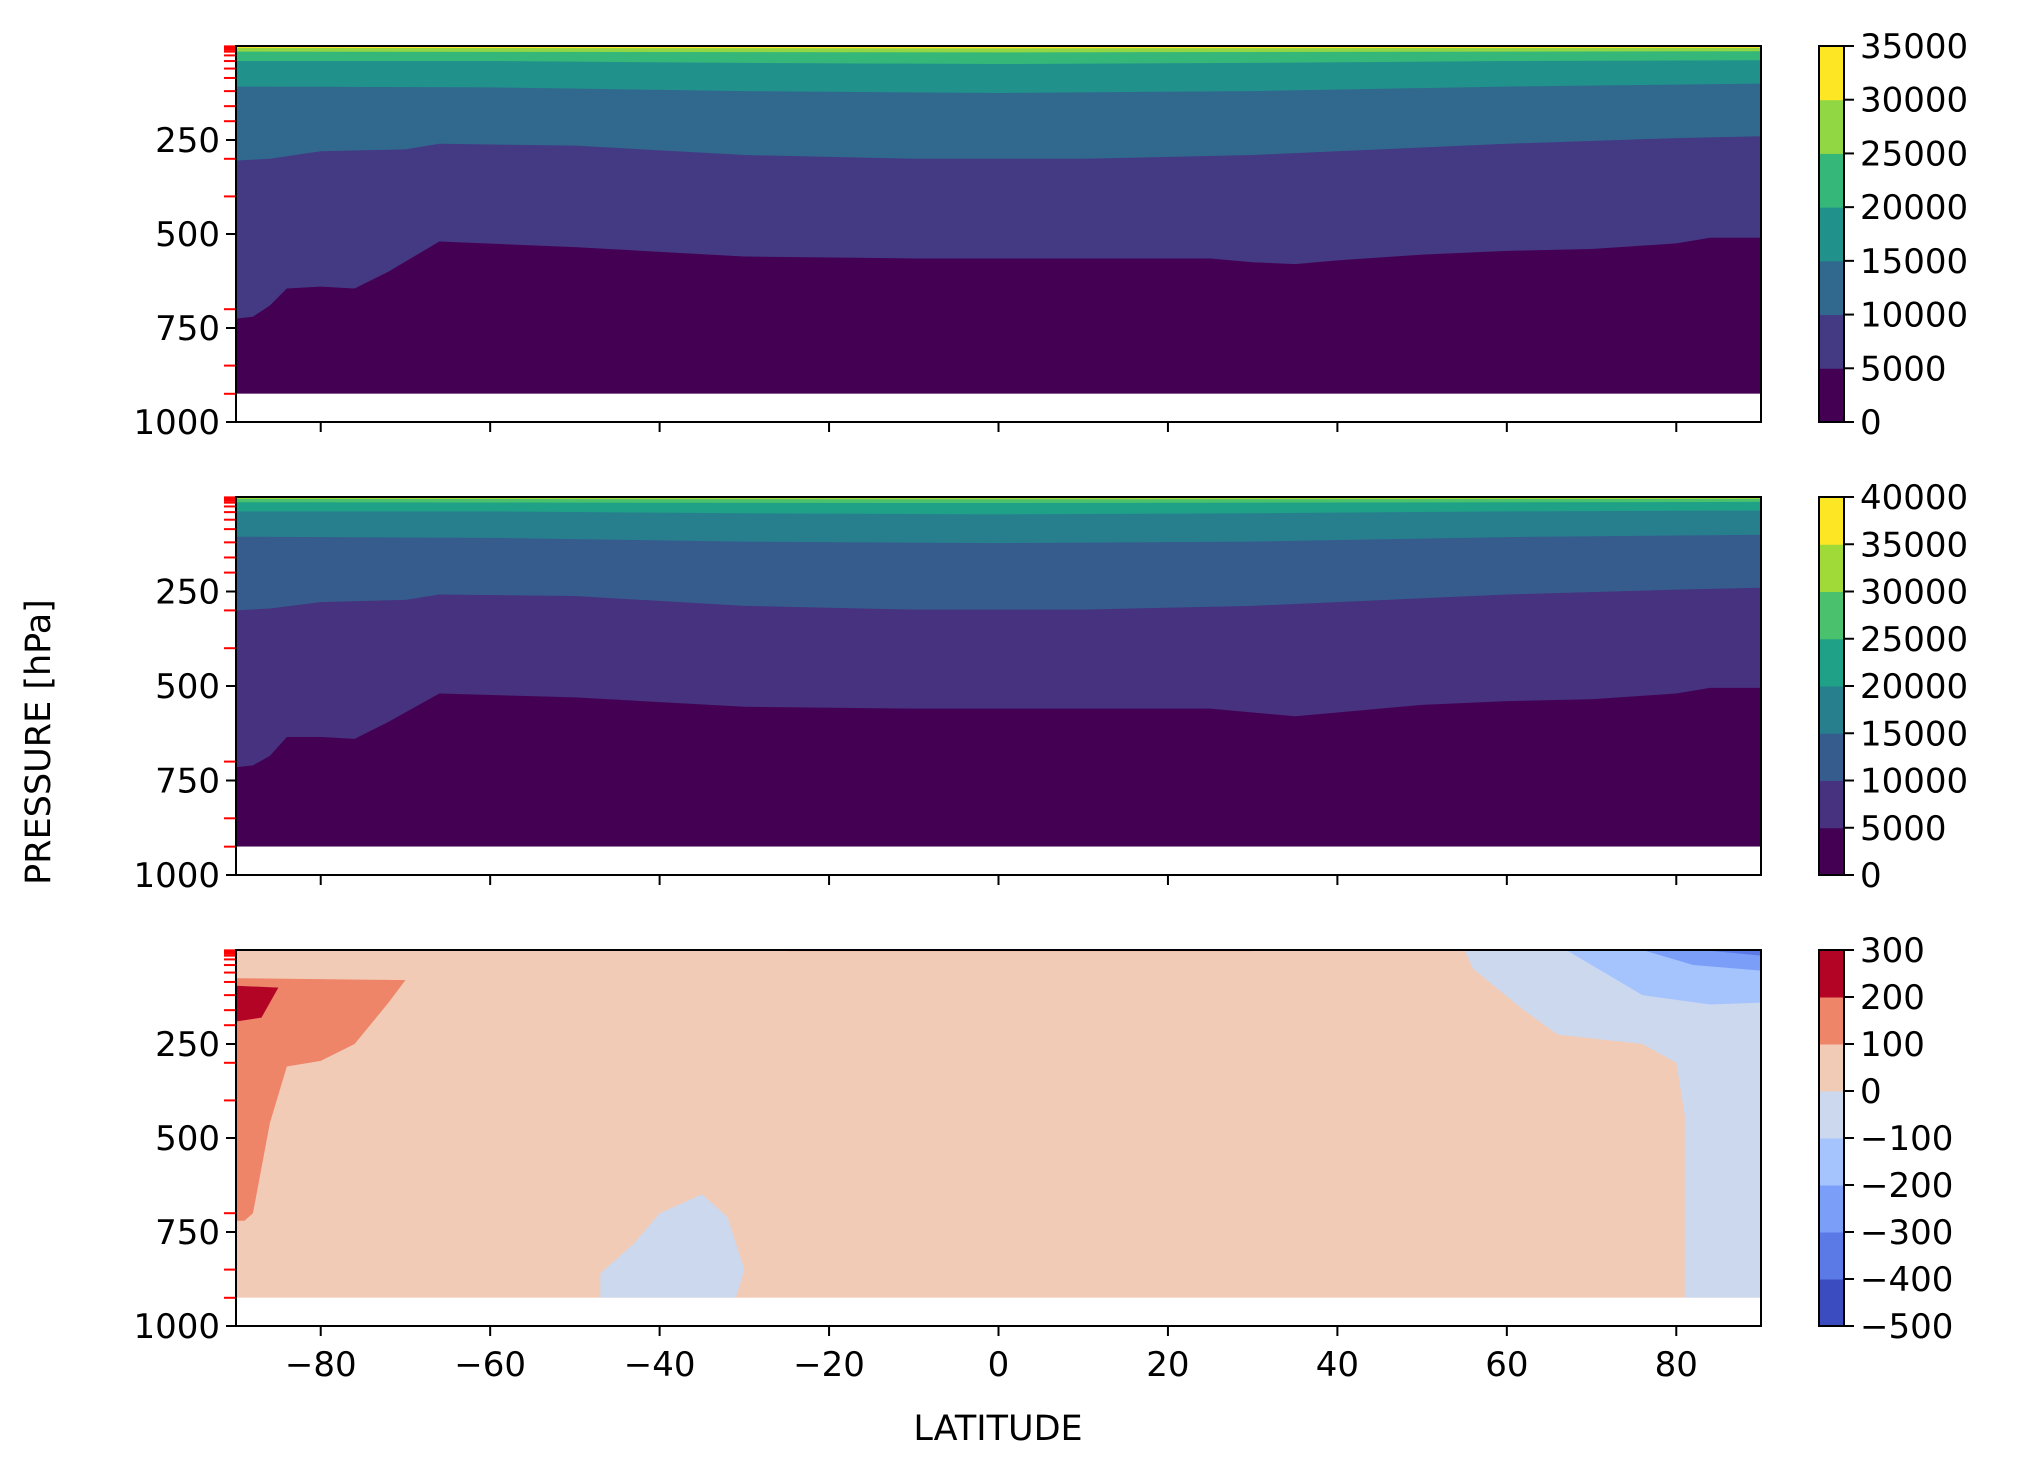 Image resolution: width=2025 pixels, height=1474 pixels. Describe the element at coordinates (1906, 1280) in the screenshot. I see `colorbar-tick-label: −400` at that location.